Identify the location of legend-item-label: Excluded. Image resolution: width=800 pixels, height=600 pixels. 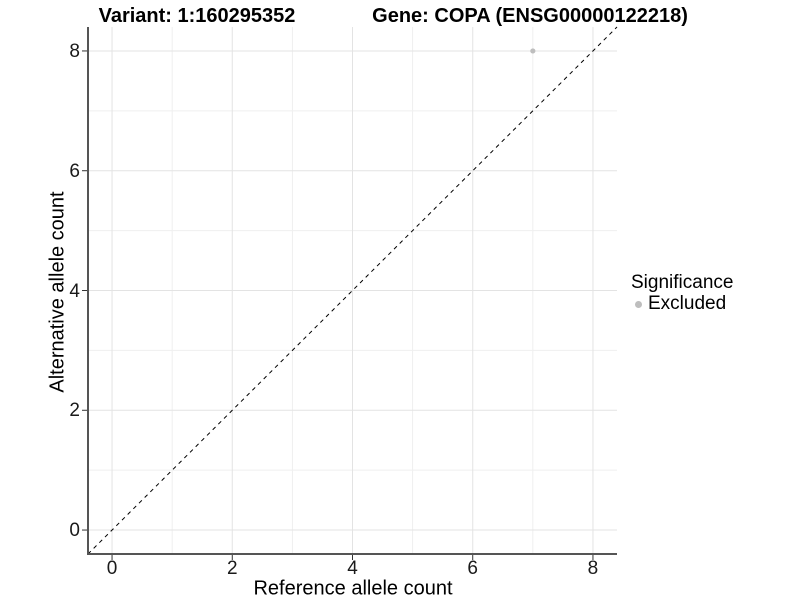
(687, 303).